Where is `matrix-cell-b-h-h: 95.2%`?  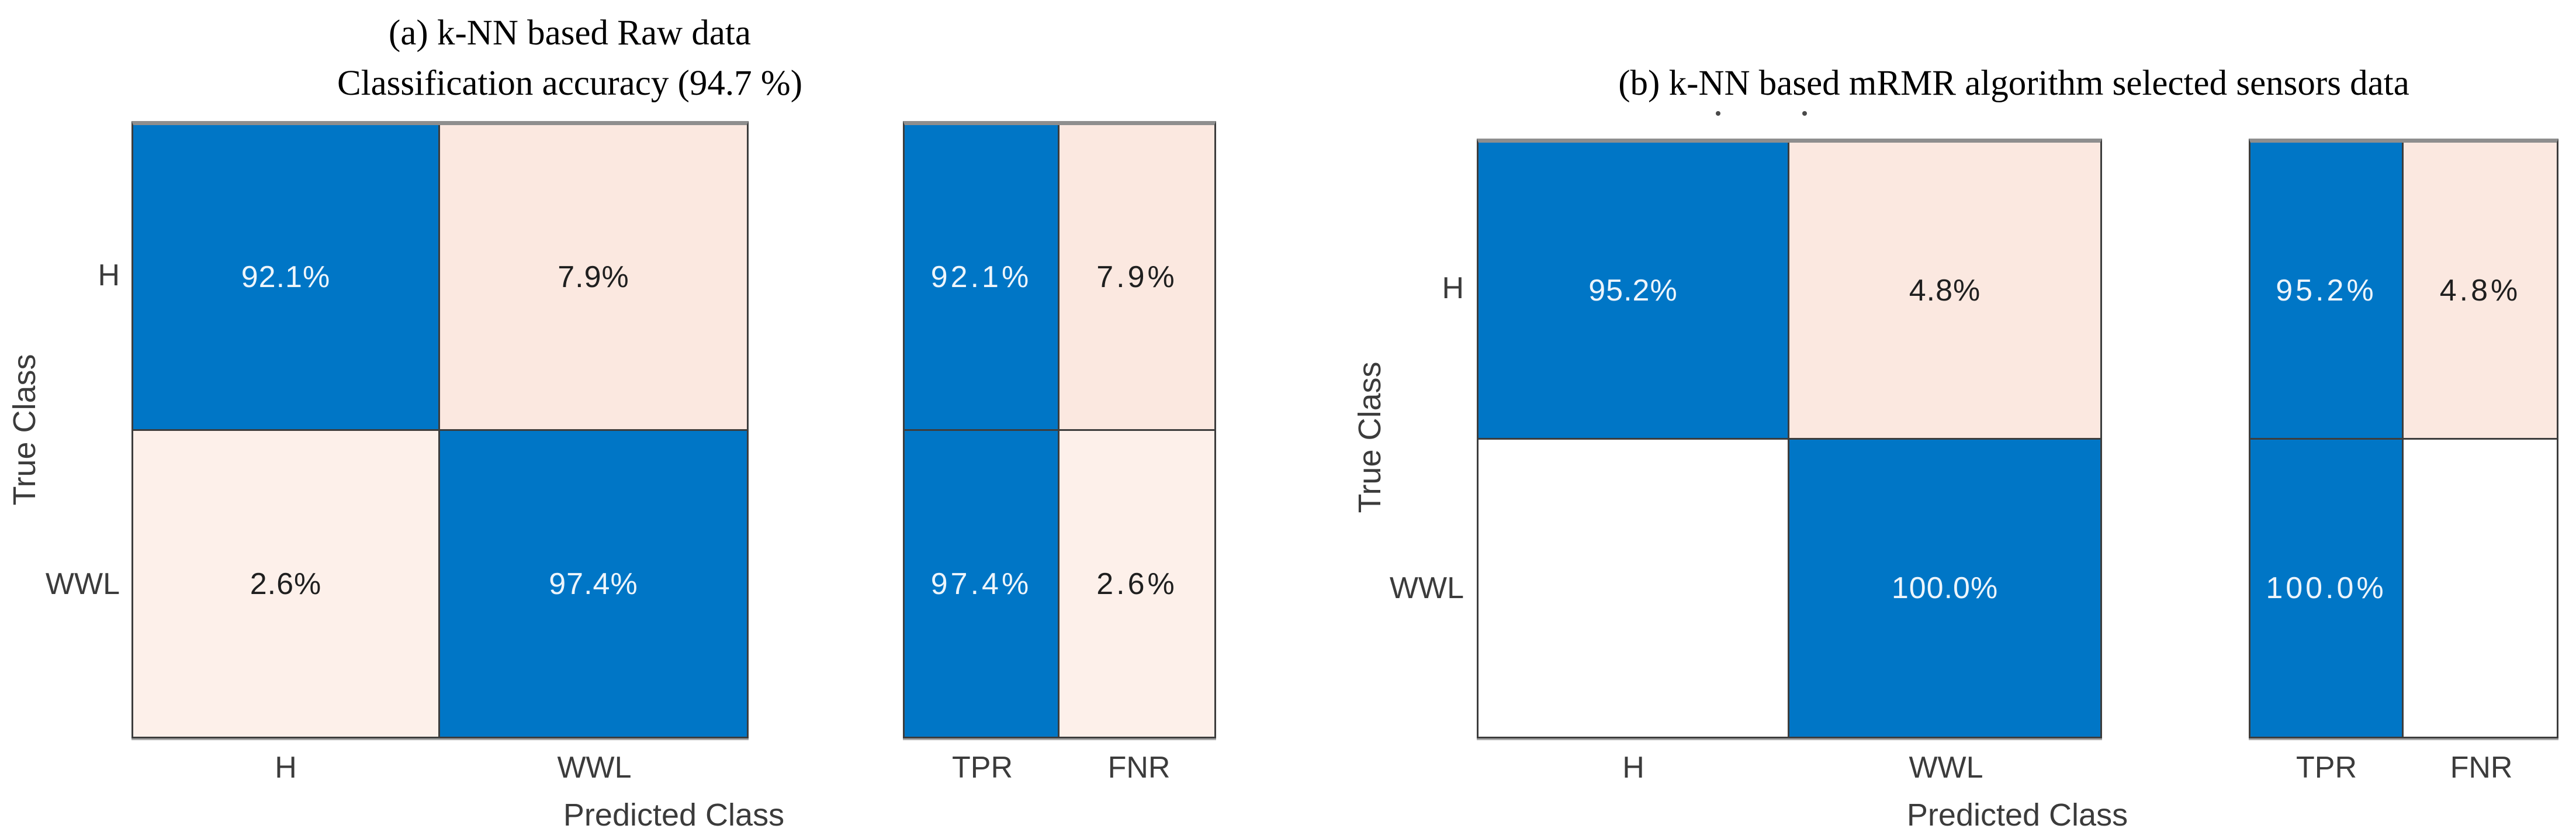 matrix-cell-b-h-h: 95.2% is located at coordinates (1634, 291).